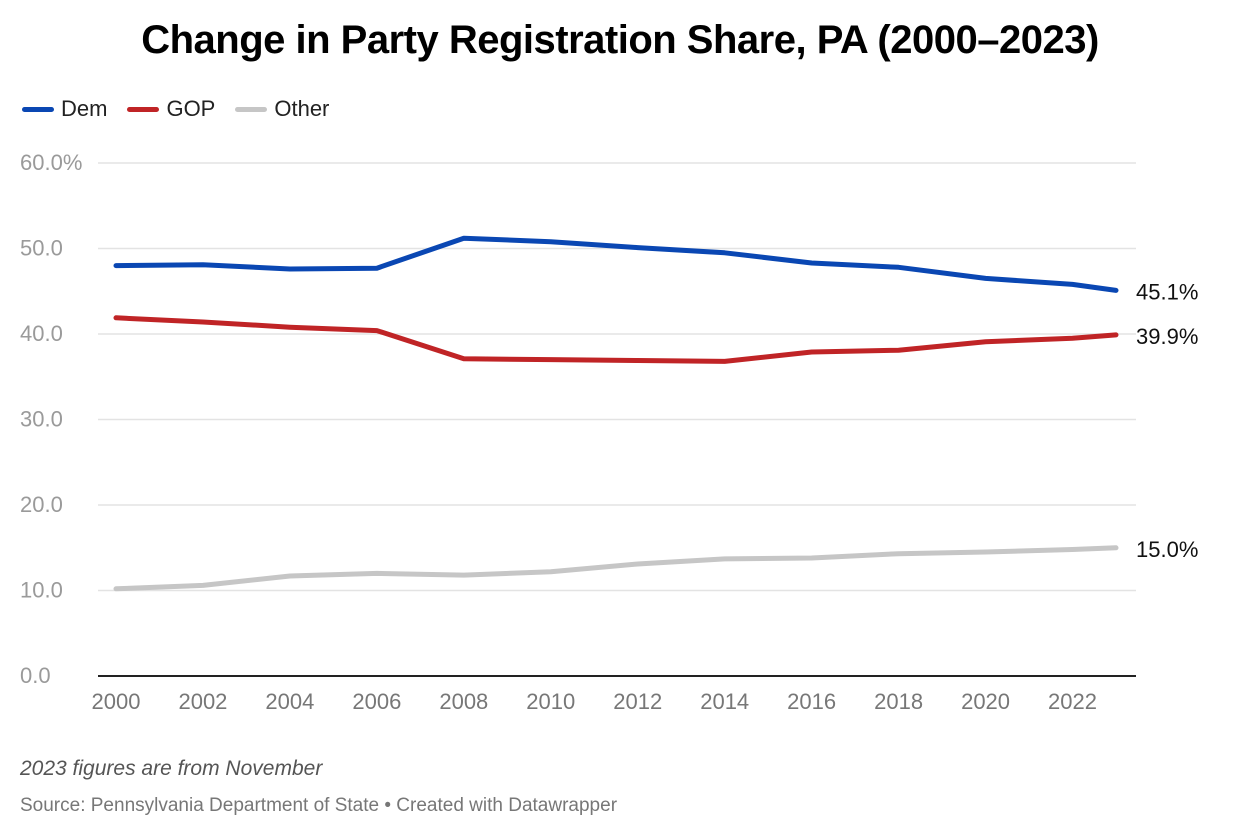 This screenshot has width=1240, height=840. Describe the element at coordinates (191, 108) in the screenshot. I see `legend-label-gop: GOP` at that location.